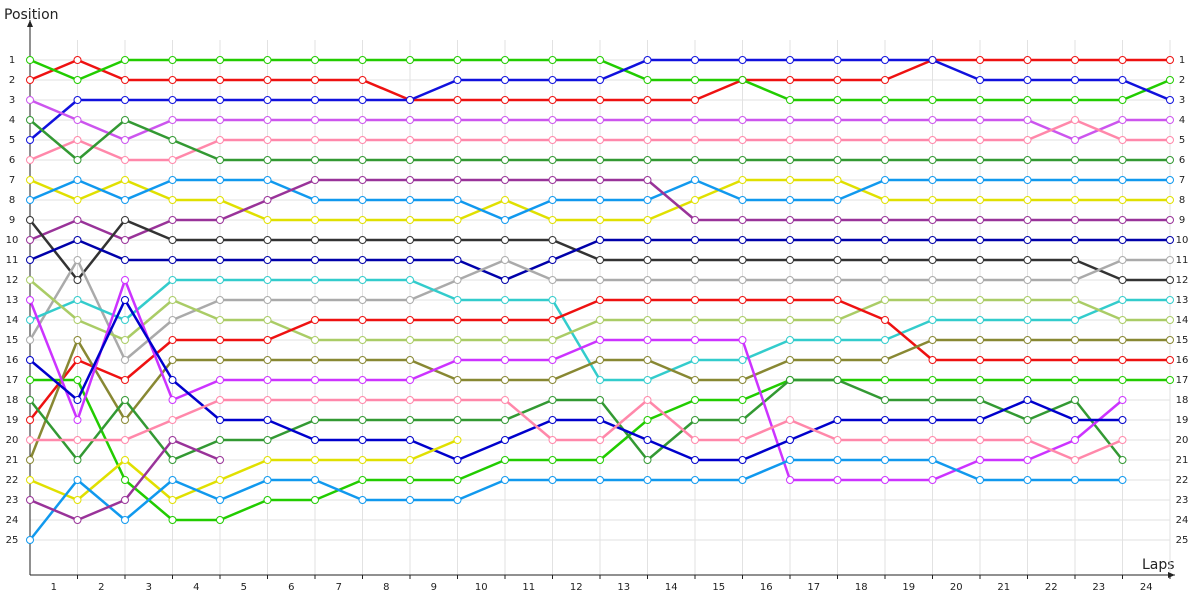 The width and height of the screenshot is (1200, 600). What do you see at coordinates (1182, 460) in the screenshot?
I see `y-tick-label-right: 21` at bounding box center [1182, 460].